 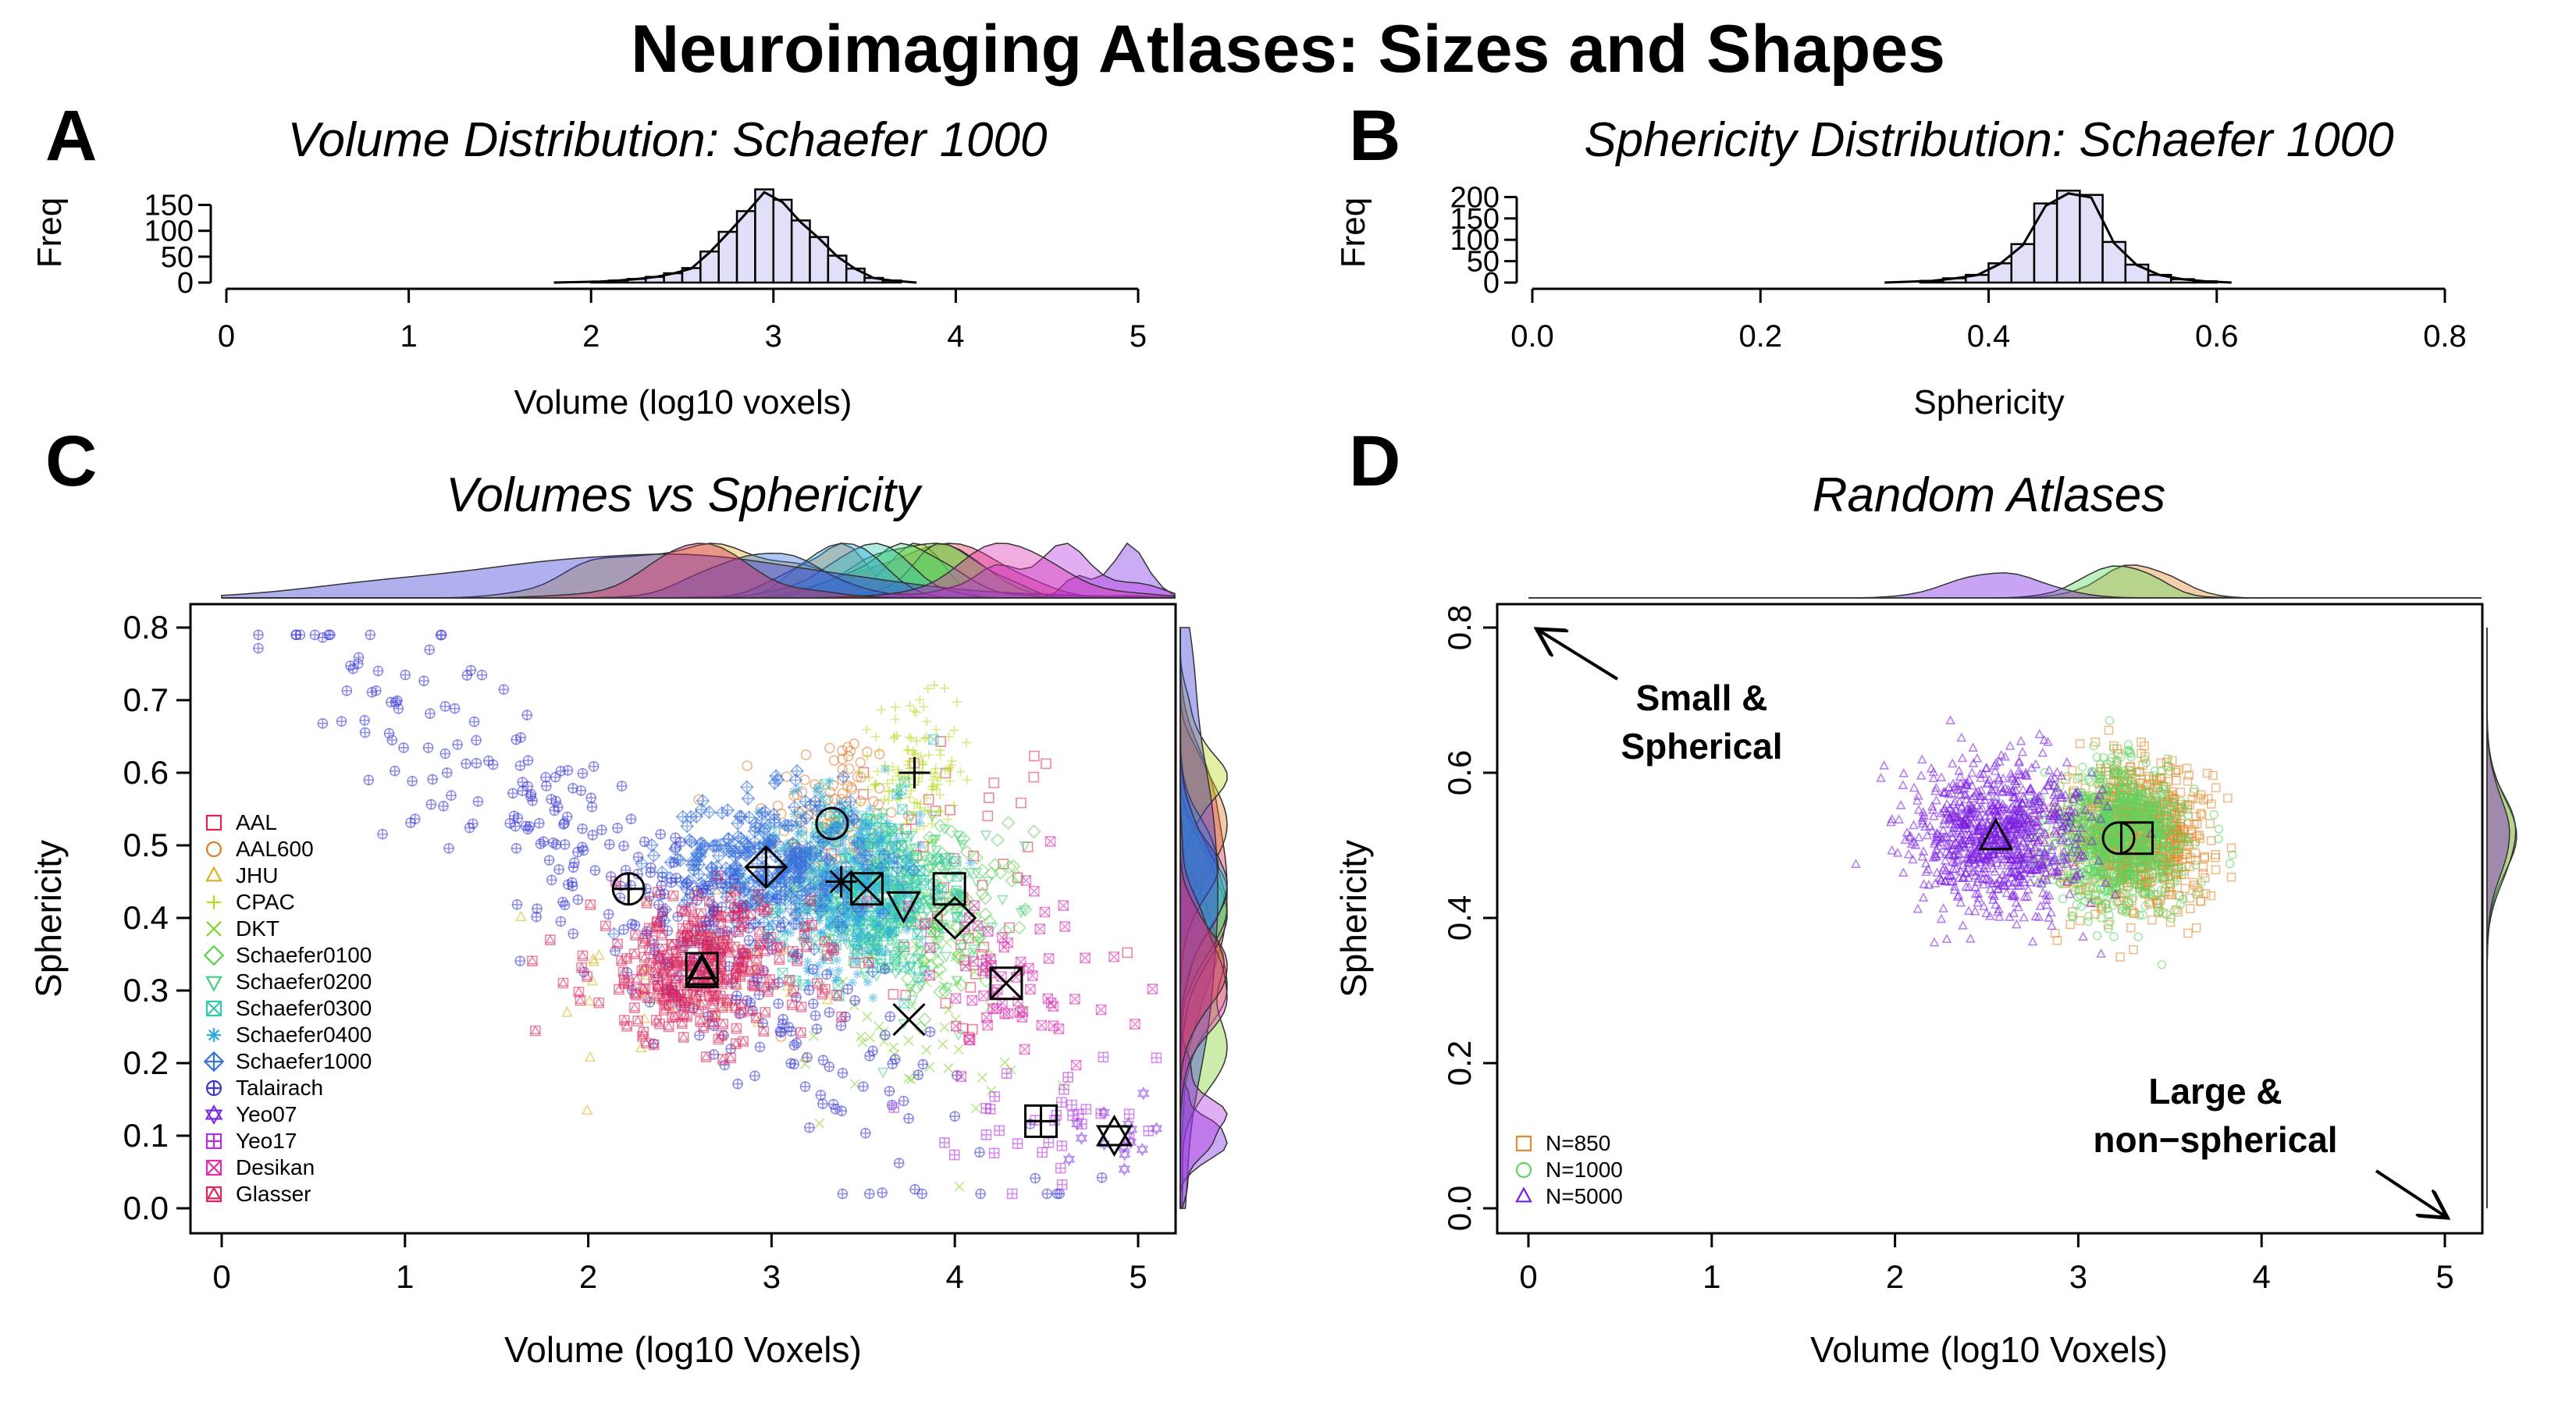 I want to click on histogram-bar, so click(x=782, y=241).